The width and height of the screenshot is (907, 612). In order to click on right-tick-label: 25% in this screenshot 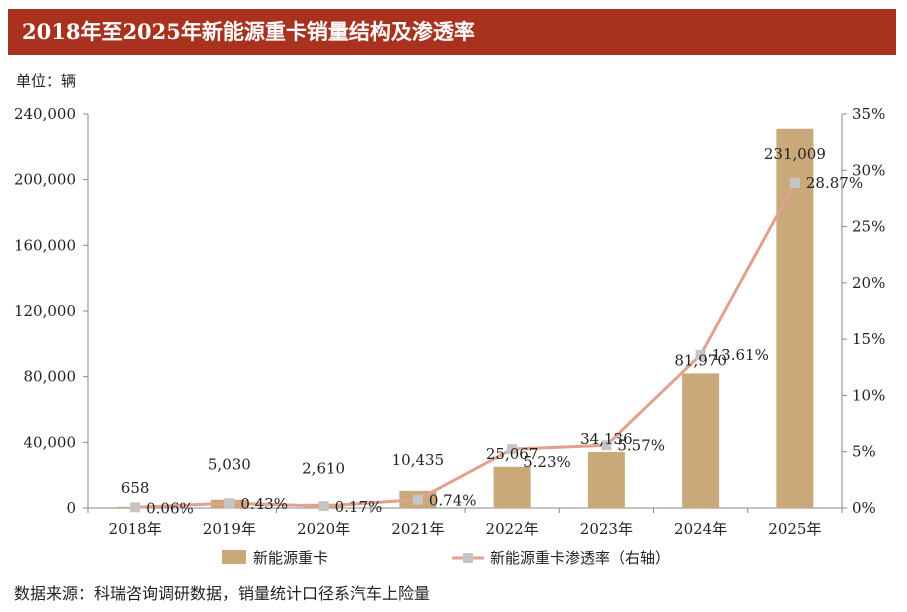, I will do `click(868, 227)`.